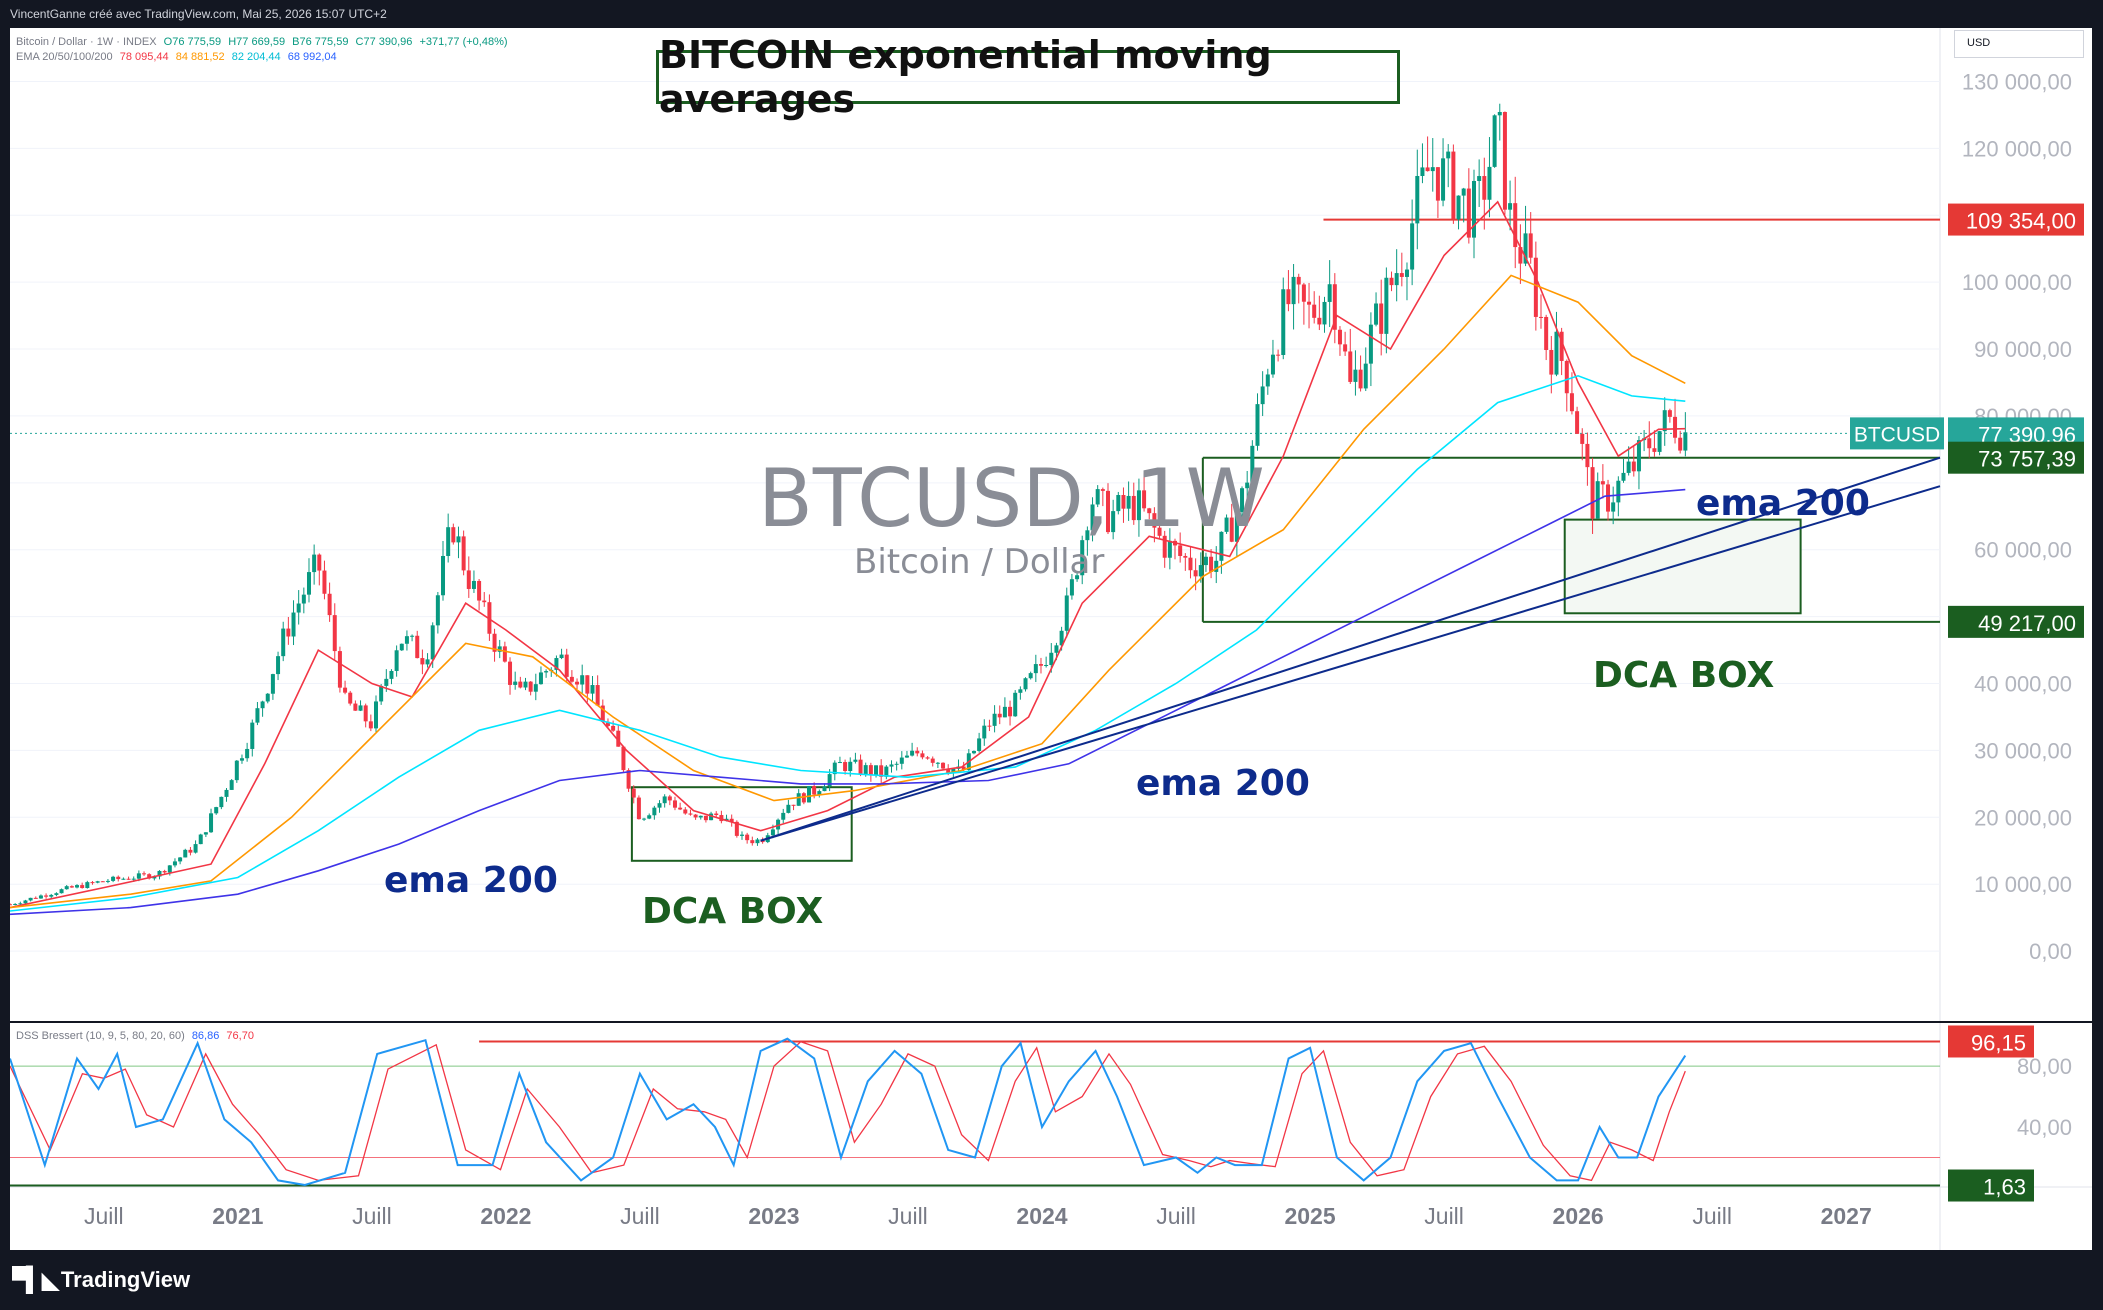  I want to click on chart-title: BITCOIN exponential moving averages, so click(1028, 77).